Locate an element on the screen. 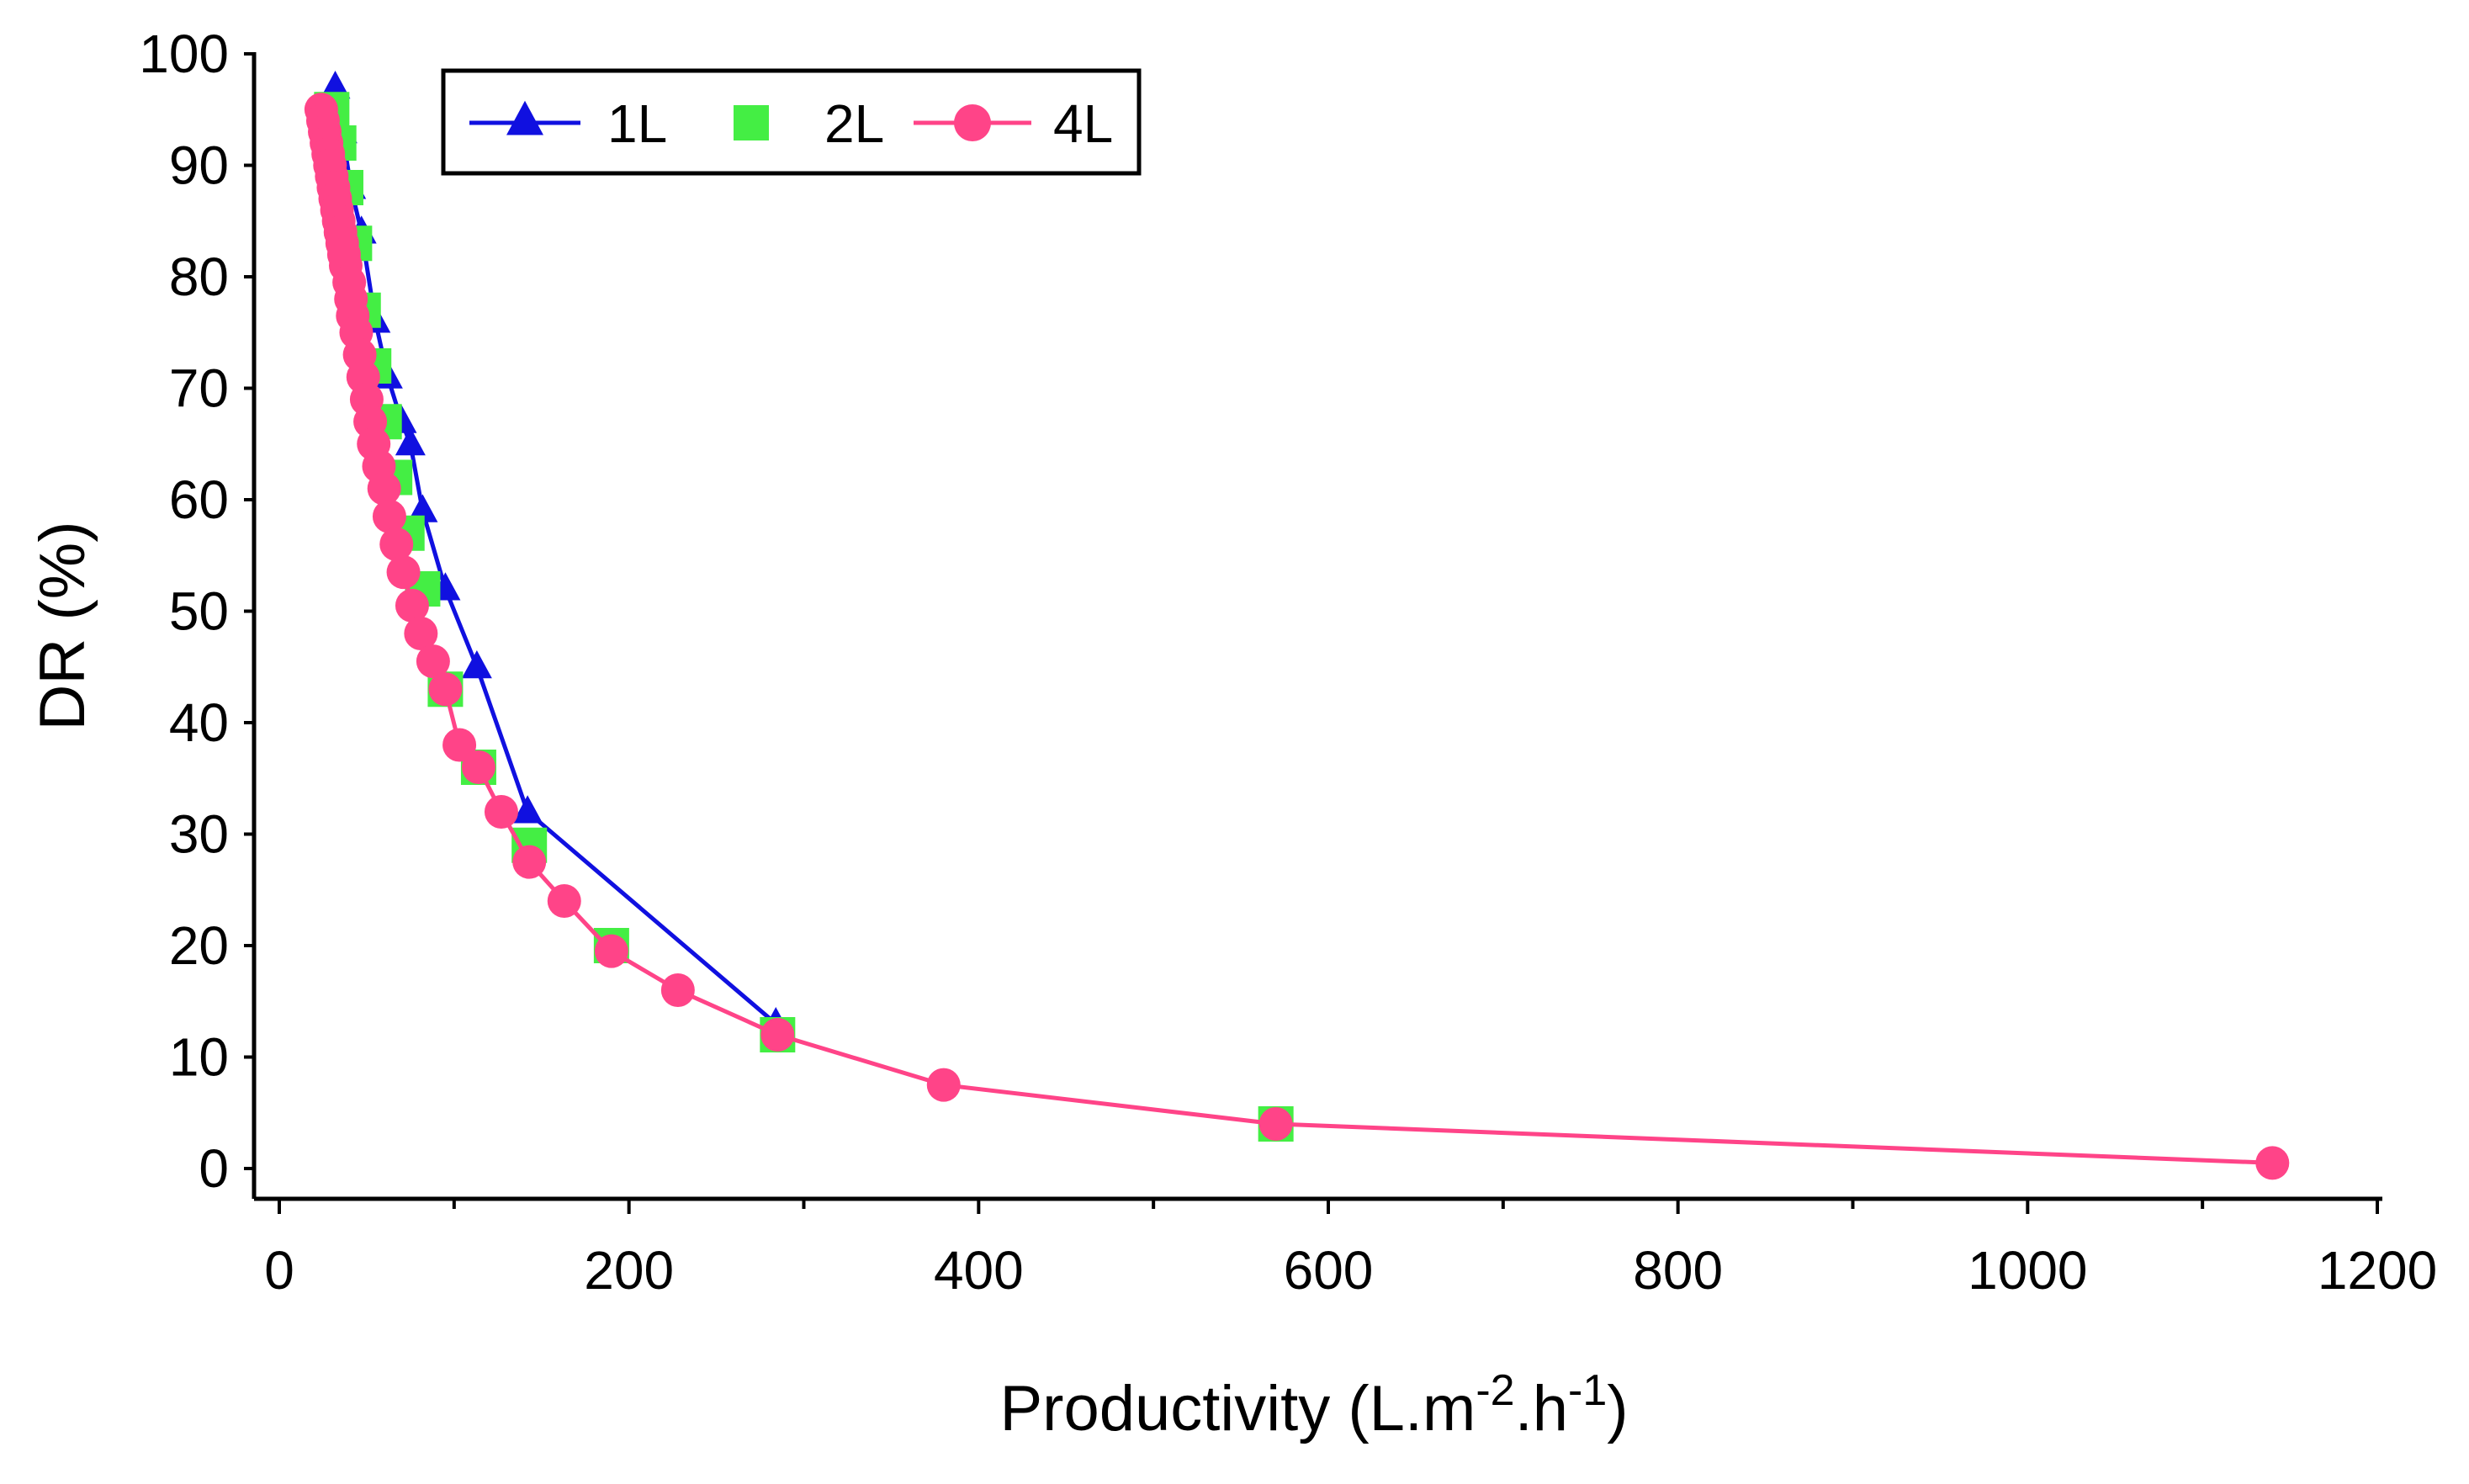 The image size is (2469, 1484). x-tick-label: 0 is located at coordinates (279, 1270).